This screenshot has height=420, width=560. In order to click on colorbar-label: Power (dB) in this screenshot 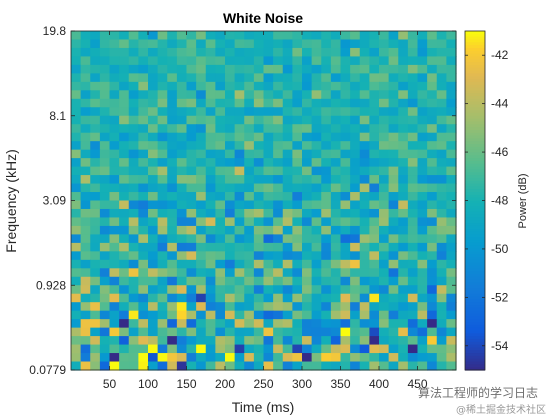, I will do `click(523, 200)`.